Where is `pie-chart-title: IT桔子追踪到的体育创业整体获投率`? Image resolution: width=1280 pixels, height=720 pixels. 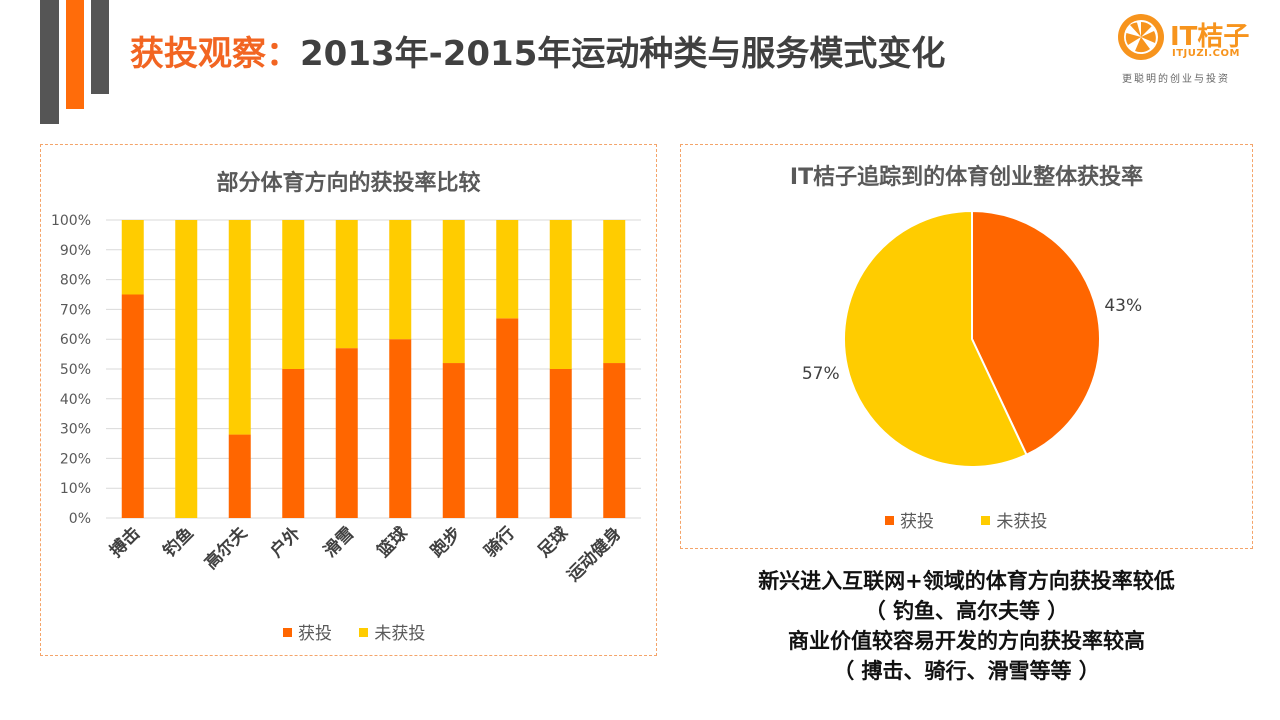
pie-chart-title: IT桔子追踪到的体育创业整体获投率 is located at coordinates (966, 177).